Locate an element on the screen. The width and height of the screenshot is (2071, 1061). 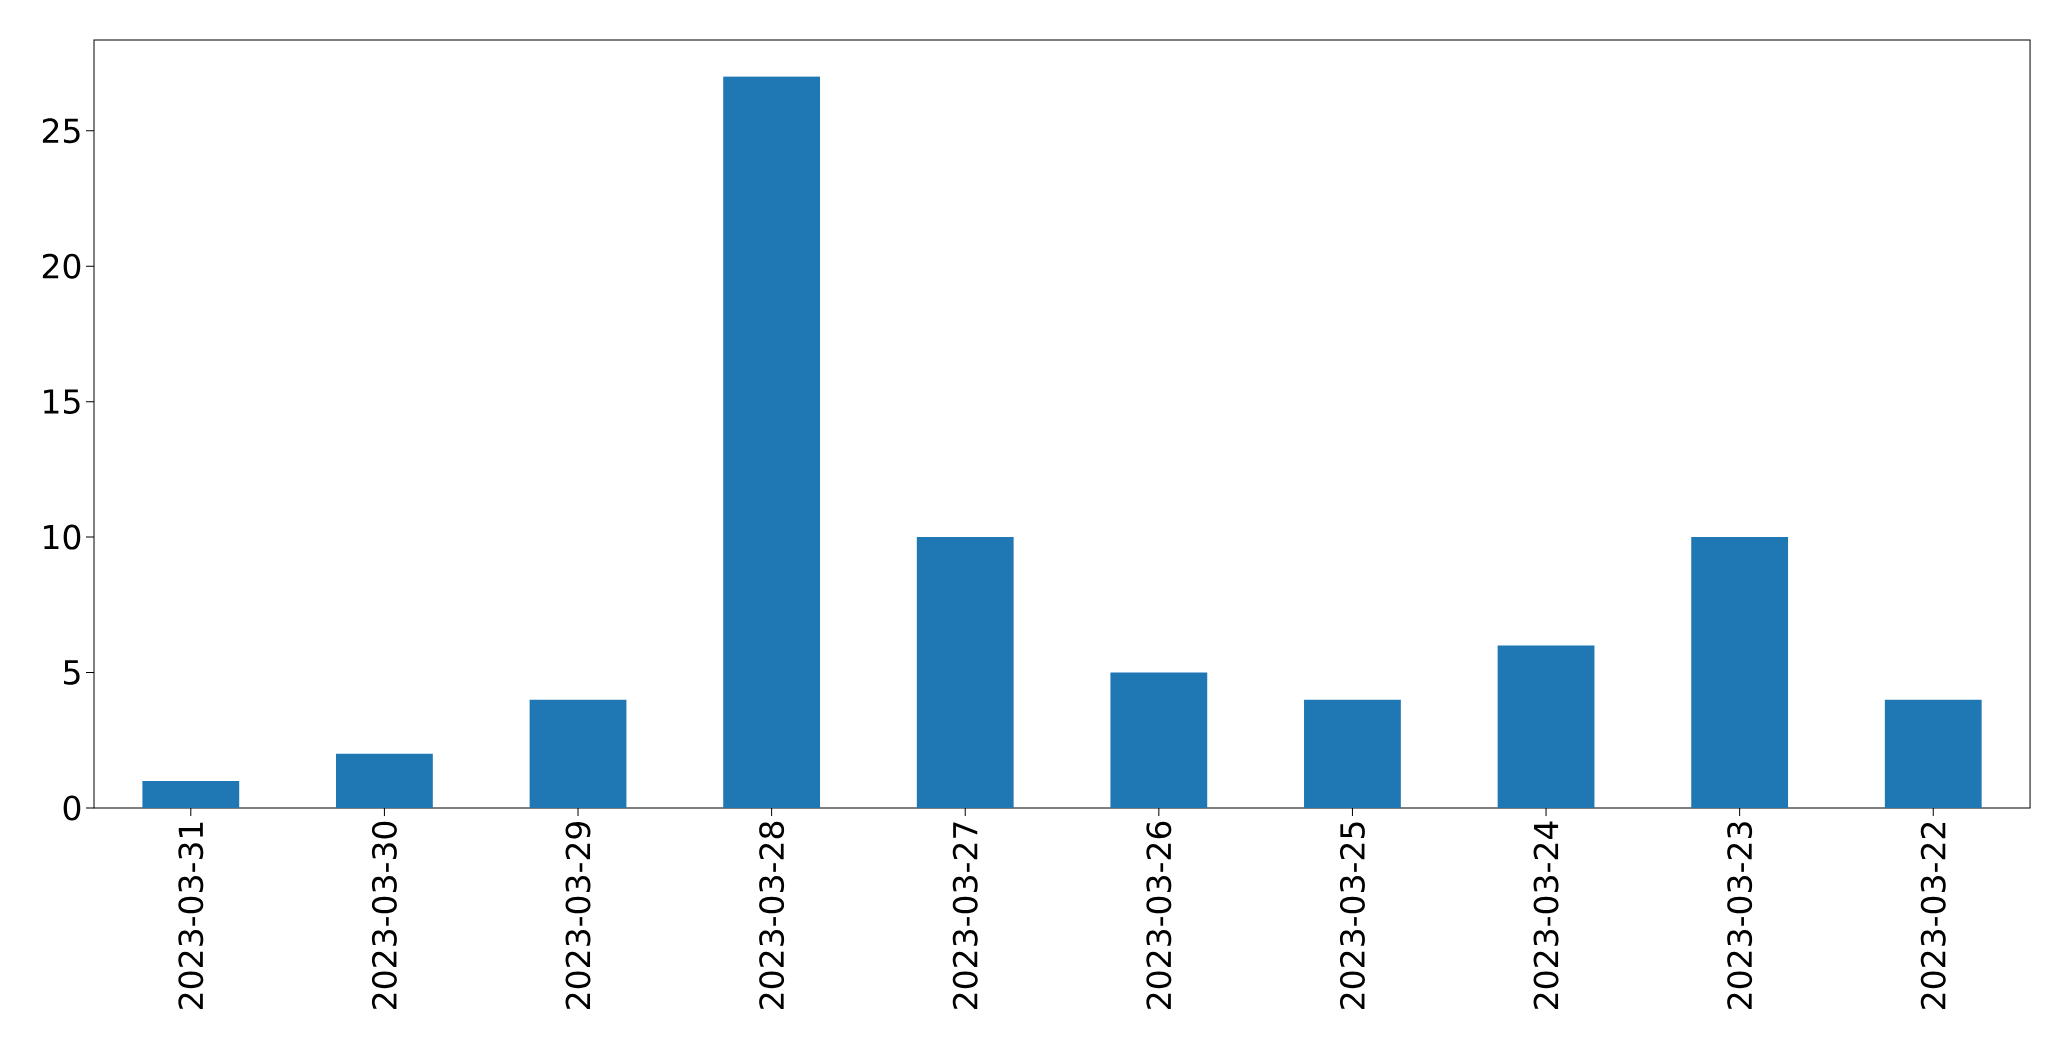
x-tick-label: 2023-03-26 is located at coordinates (1159, 915).